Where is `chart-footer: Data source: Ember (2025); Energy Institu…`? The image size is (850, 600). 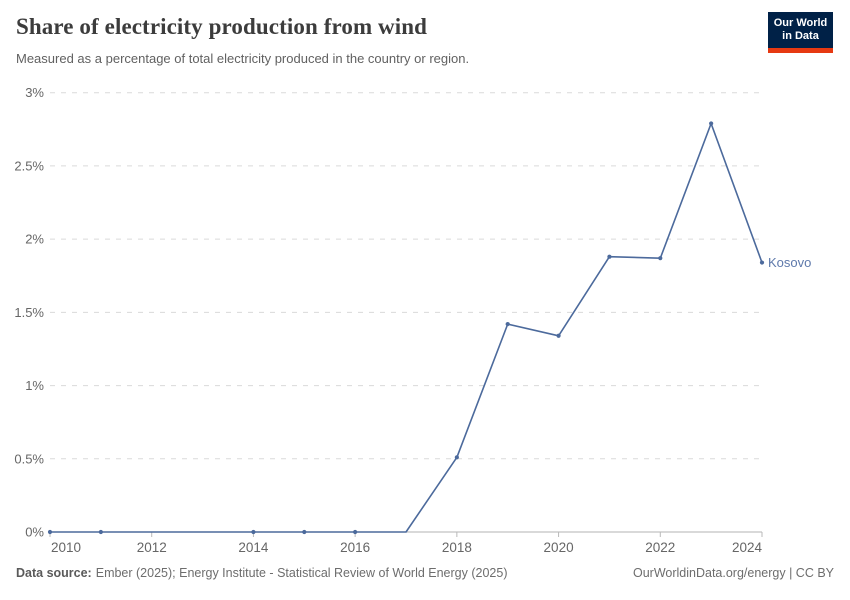
chart-footer: Data source: Ember (2025); Energy Institu… is located at coordinates (425, 573).